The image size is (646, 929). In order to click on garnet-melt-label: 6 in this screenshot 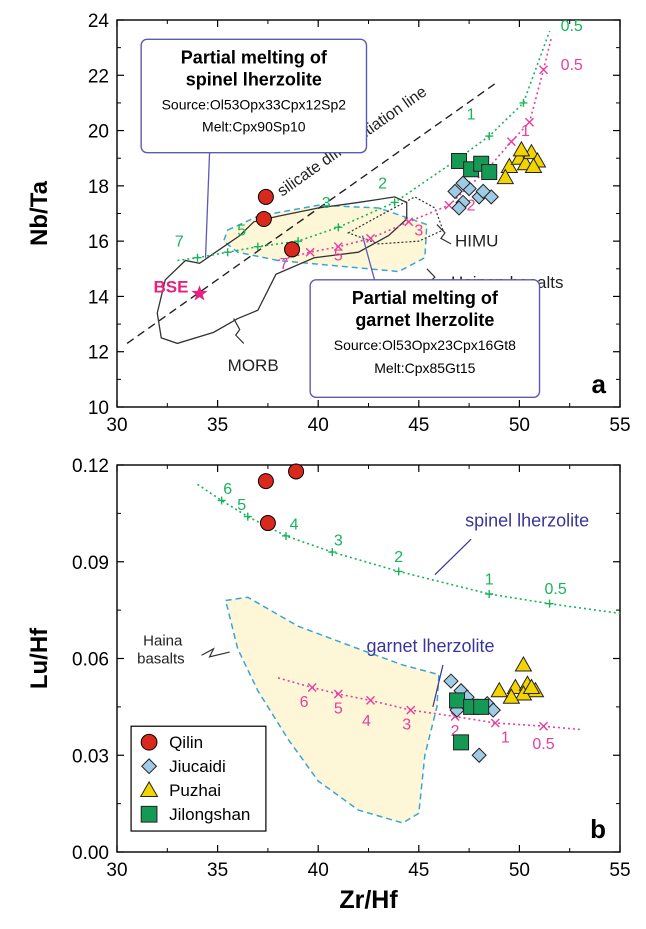, I will do `click(304, 702)`.